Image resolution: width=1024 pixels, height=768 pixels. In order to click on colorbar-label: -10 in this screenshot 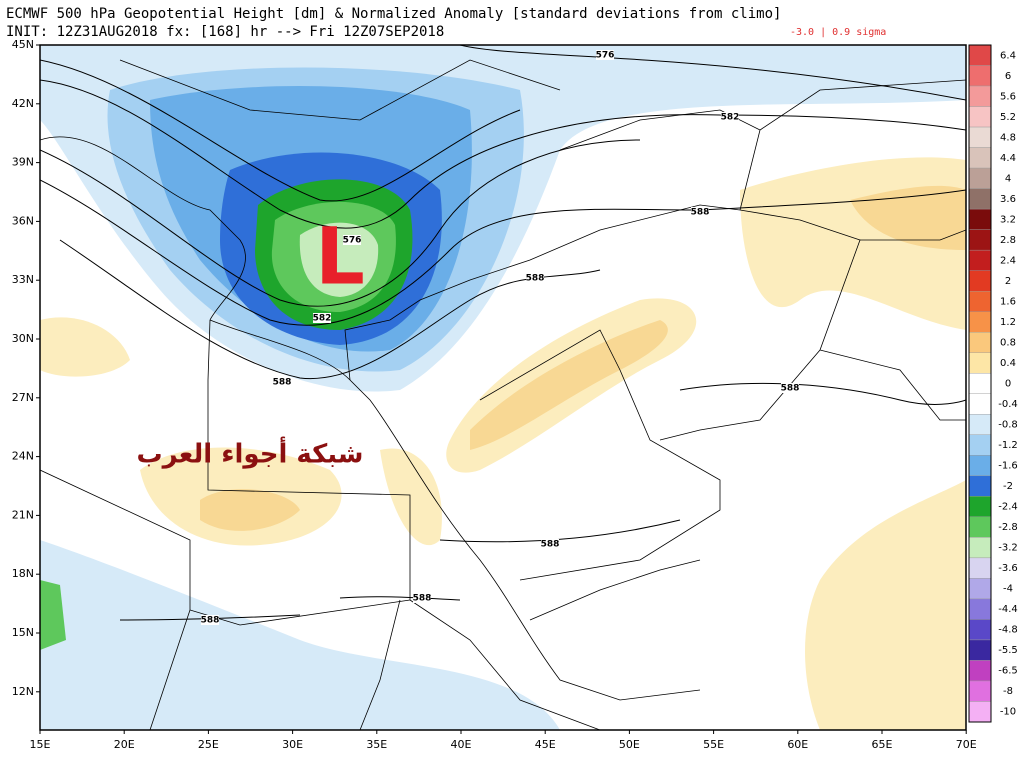, I will do `click(1008, 712)`.